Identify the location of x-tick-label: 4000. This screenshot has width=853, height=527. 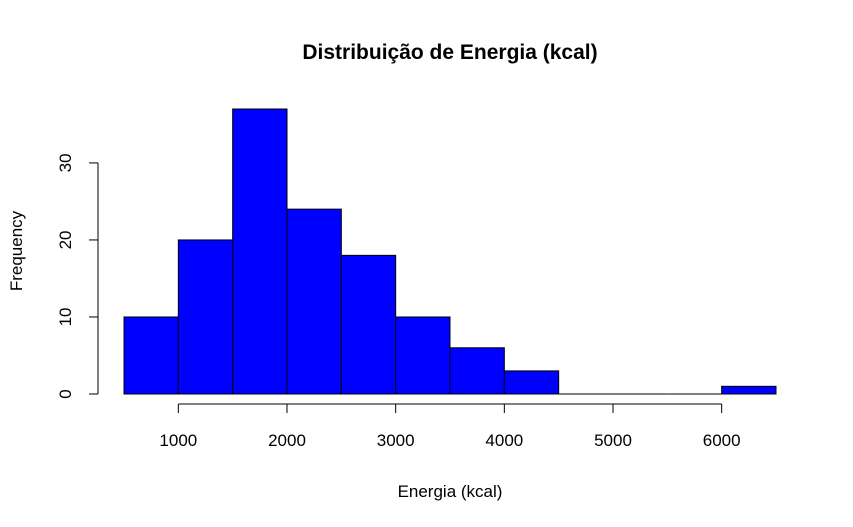
(504, 440).